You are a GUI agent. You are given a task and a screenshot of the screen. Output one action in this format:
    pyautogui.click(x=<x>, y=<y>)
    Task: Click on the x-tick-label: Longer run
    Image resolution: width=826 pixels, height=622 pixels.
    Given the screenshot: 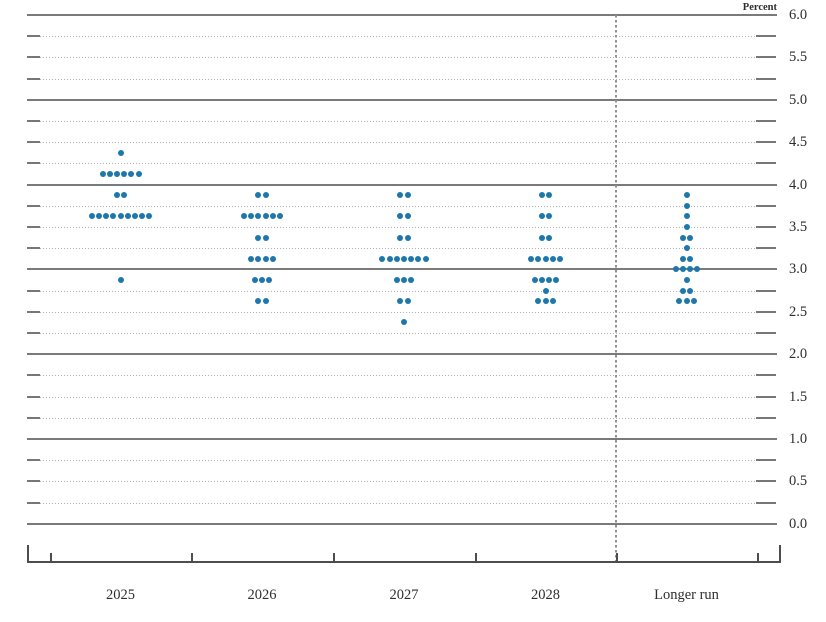 What is the action you would take?
    pyautogui.click(x=686, y=595)
    